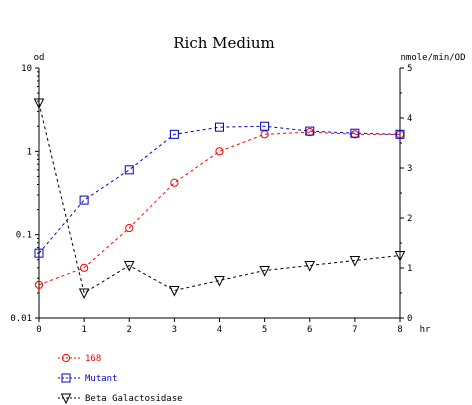 Image resolution: width=472 pixels, height=405 pixels. What do you see at coordinates (129, 330) in the screenshot?
I see `x-axis-tick-label: 2` at bounding box center [129, 330].